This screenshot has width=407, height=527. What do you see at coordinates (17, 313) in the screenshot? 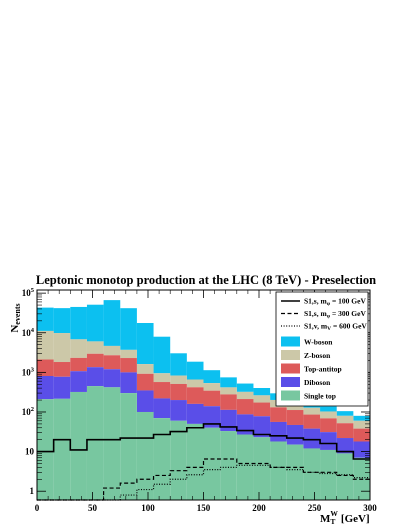
I see `y-axis-label-sub: events` at bounding box center [17, 313].